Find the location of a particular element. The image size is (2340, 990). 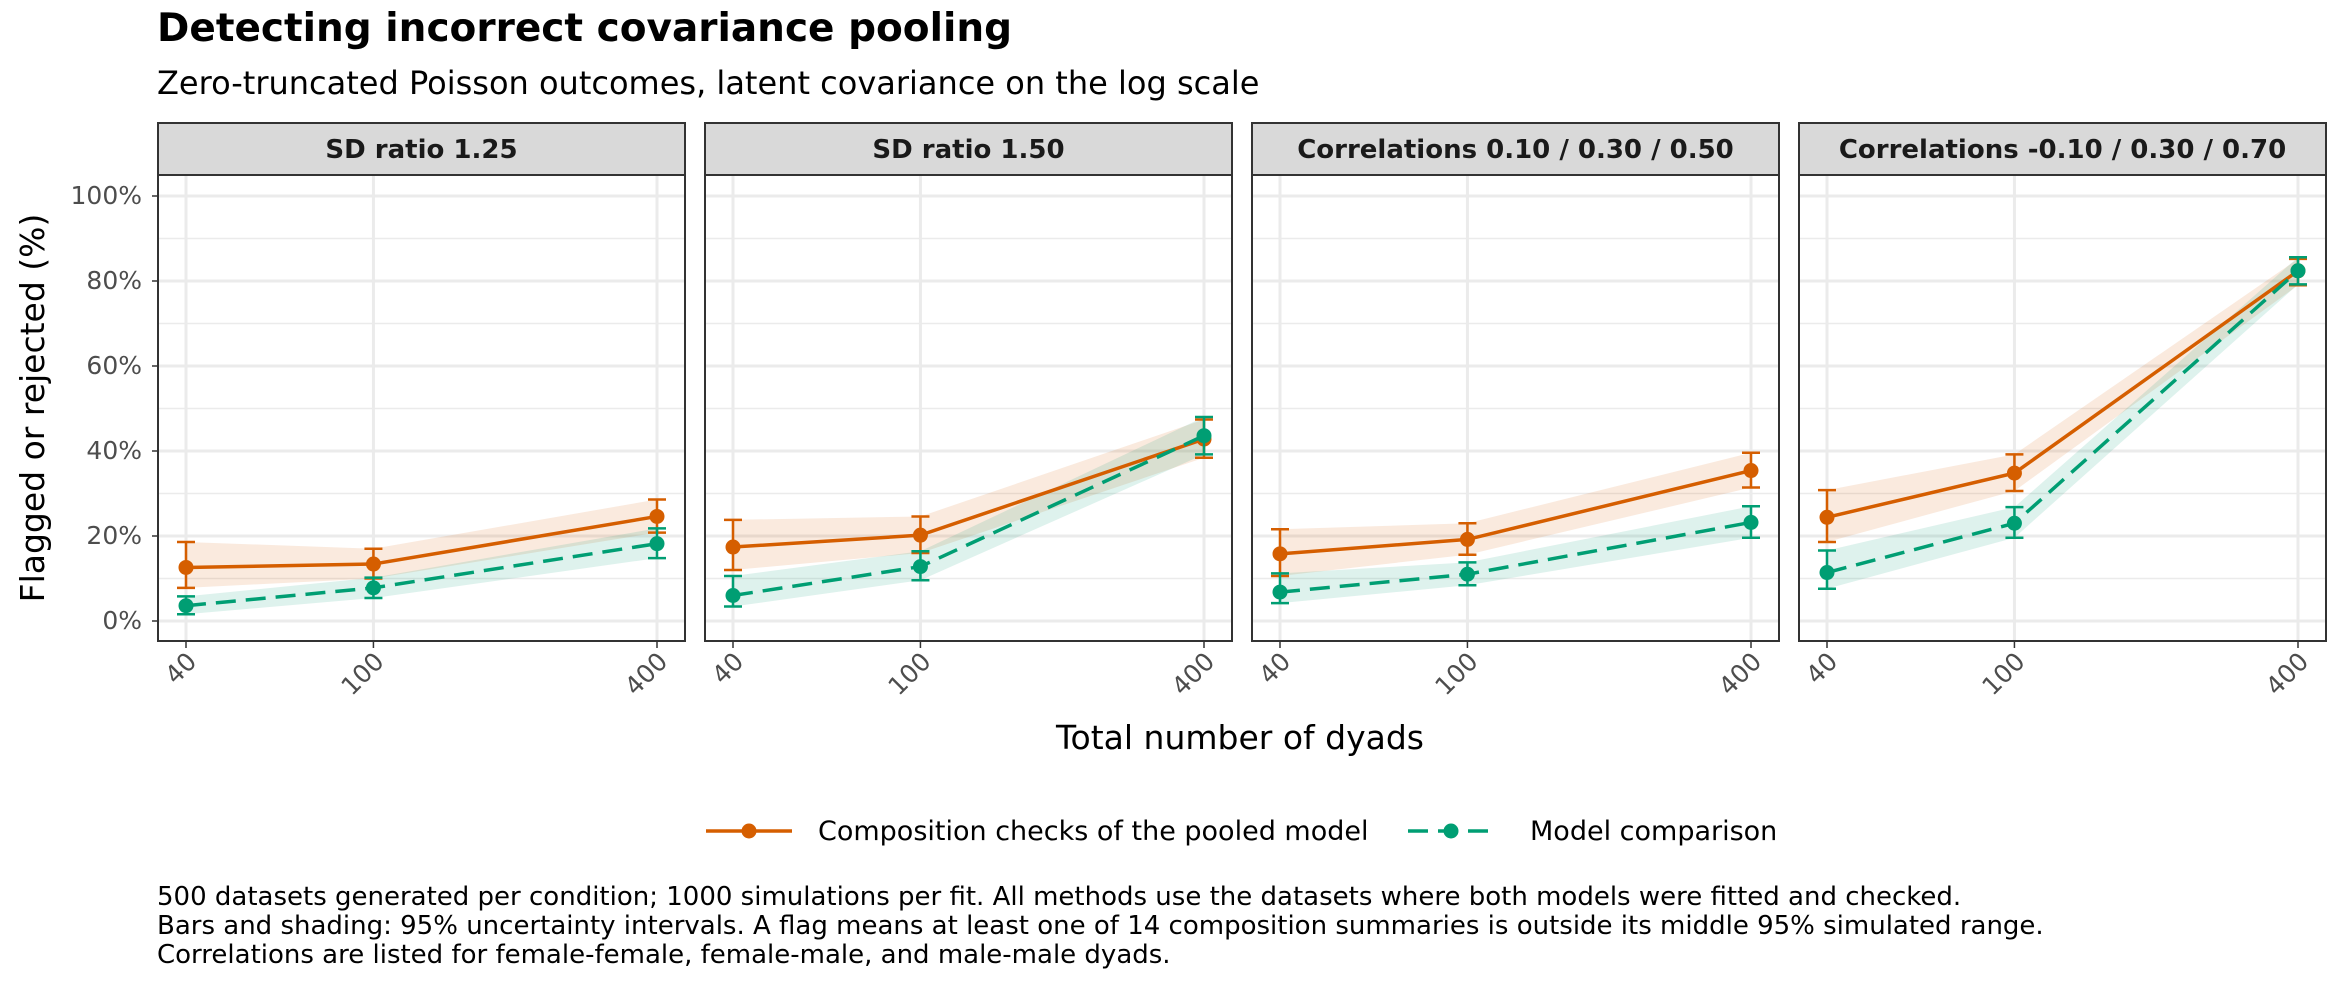

facet-strip-label: SD ratio 1.50 is located at coordinates (968, 150).